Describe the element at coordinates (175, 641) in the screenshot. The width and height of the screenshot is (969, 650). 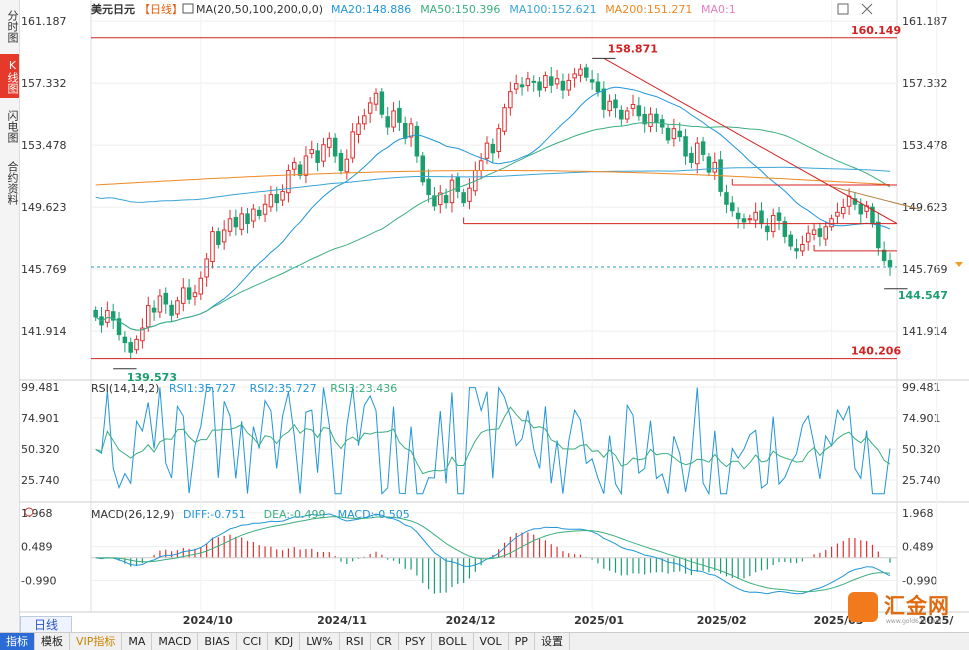
I see `indicator-tab-4: MACD` at that location.